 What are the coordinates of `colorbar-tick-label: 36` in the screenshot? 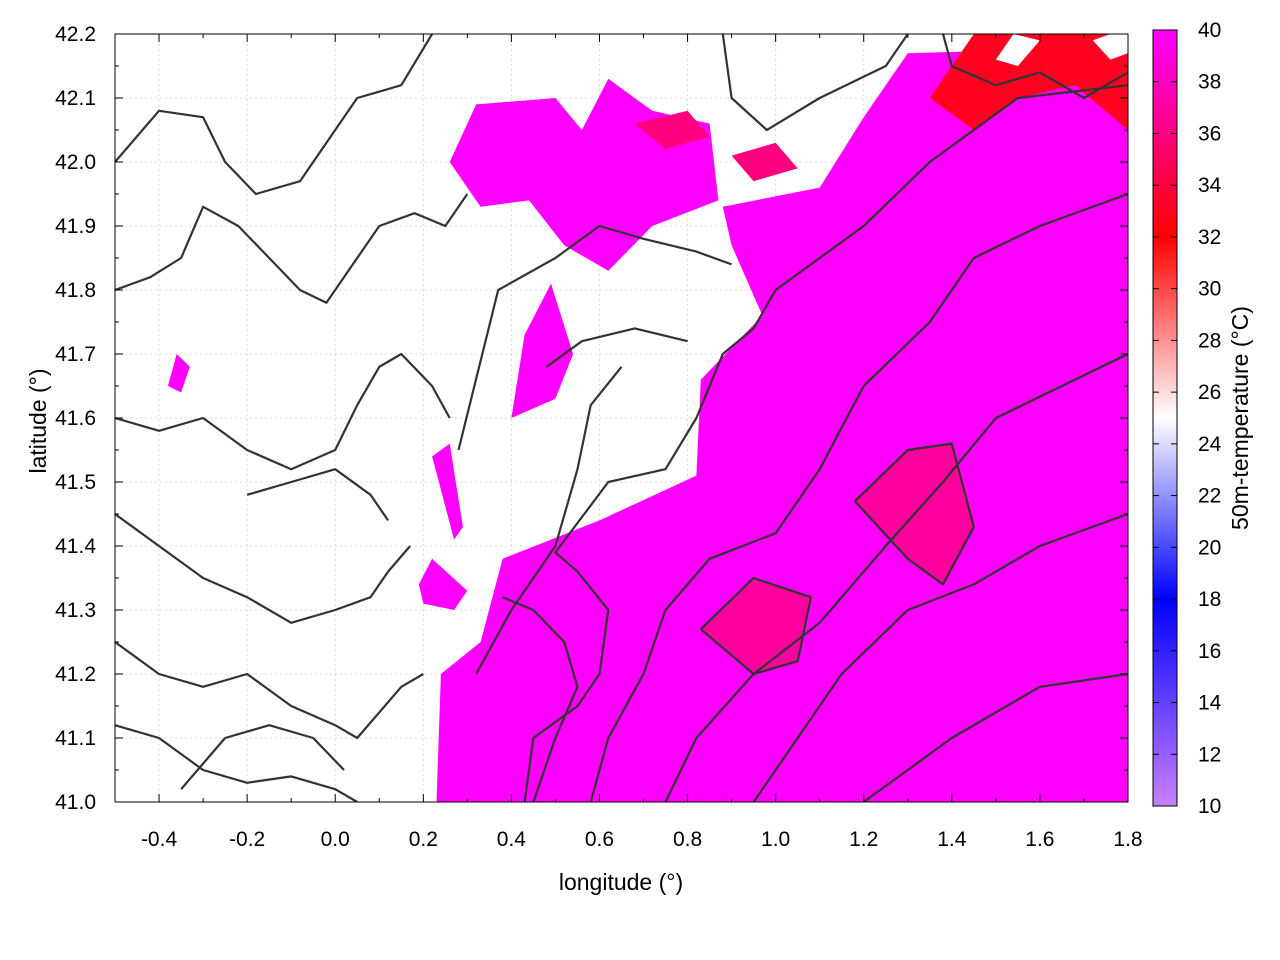 It's located at (1209, 133).